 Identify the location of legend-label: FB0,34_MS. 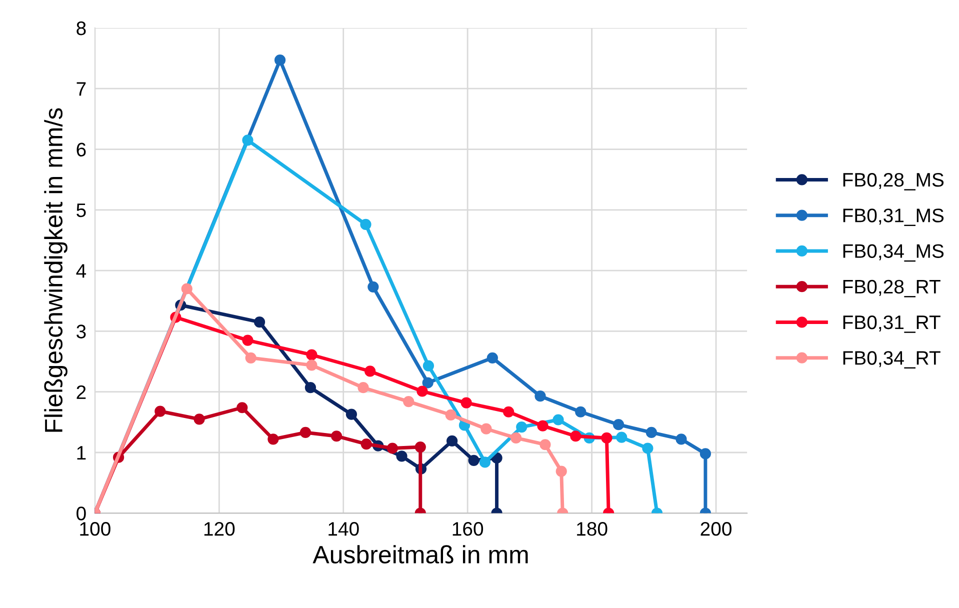
(893, 253).